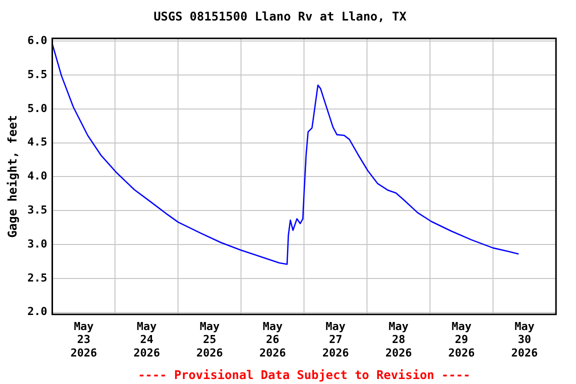  I want to click on x-tick-label: May 28 2026, so click(398, 340).